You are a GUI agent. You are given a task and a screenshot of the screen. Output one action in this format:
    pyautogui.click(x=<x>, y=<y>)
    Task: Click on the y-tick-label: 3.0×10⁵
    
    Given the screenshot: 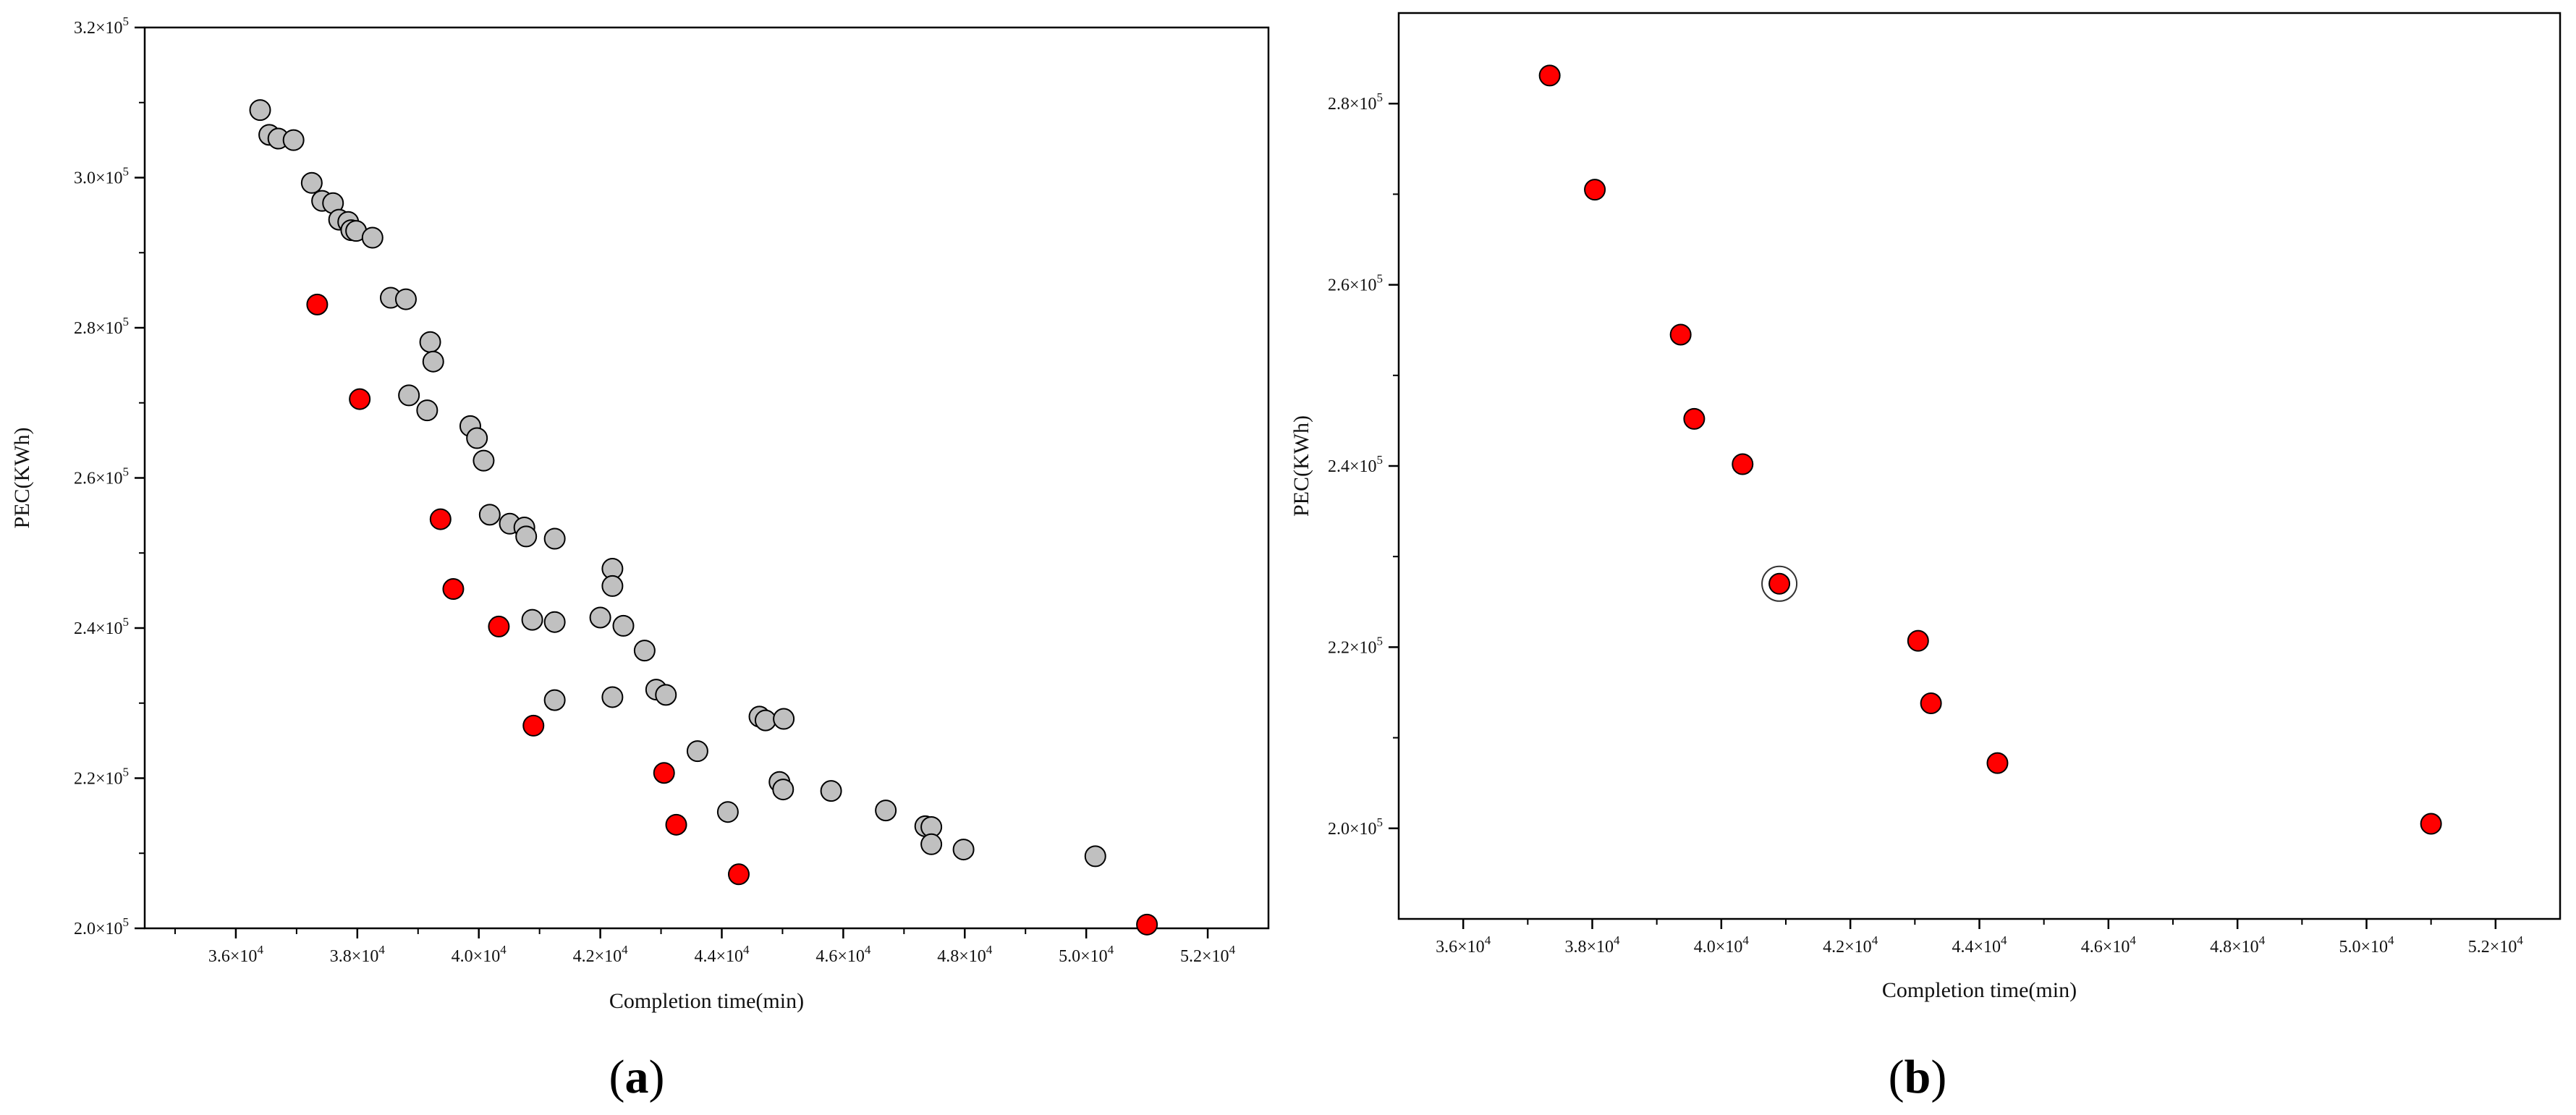 What is the action you would take?
    pyautogui.click(x=101, y=177)
    